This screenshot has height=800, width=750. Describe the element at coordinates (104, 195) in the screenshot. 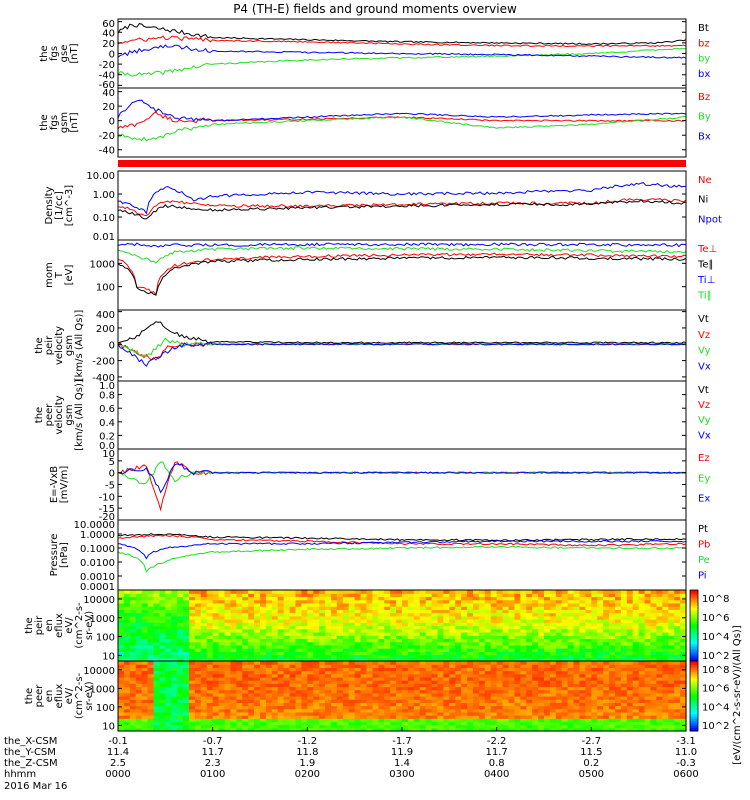

I see `y-tick-label: 1.00` at that location.